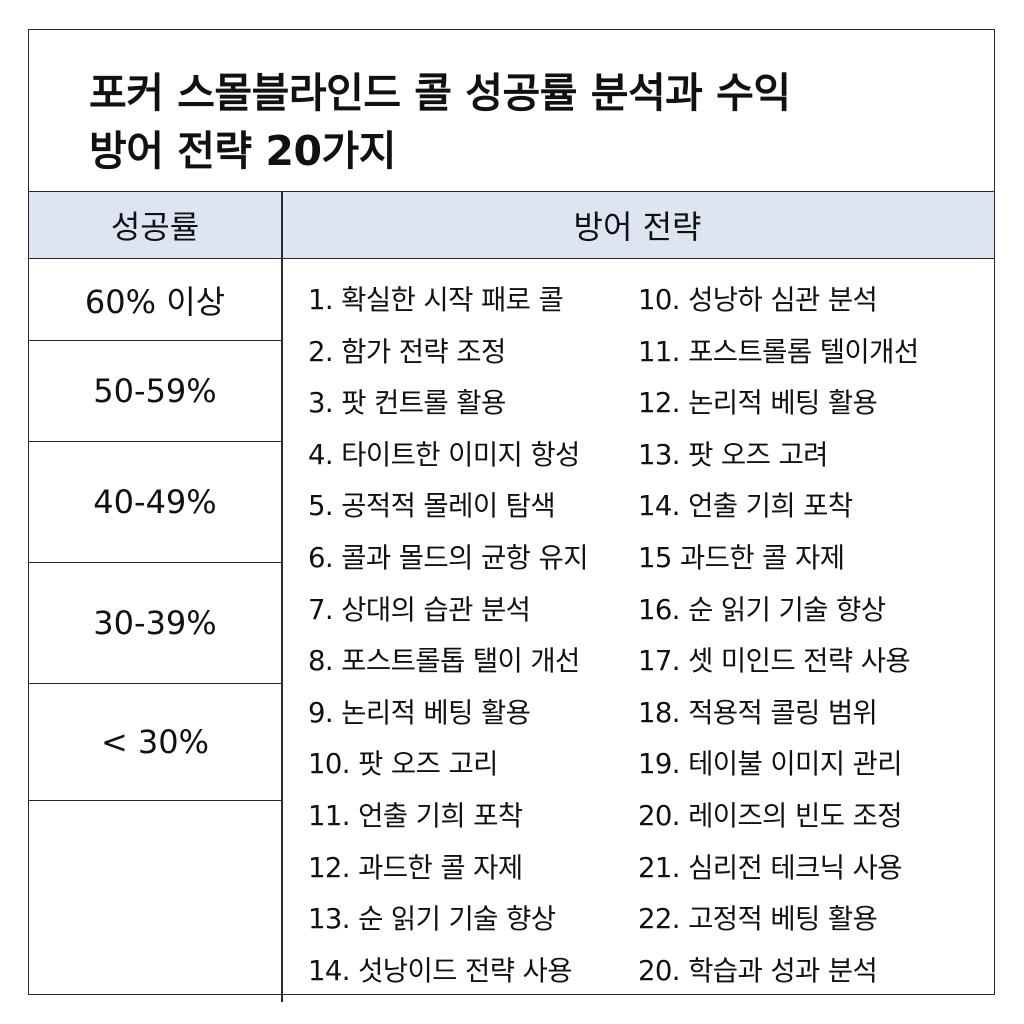  Describe the element at coordinates (770, 764) in the screenshot. I see `strategy-item: 19. 테이불 이미지 관리` at that location.